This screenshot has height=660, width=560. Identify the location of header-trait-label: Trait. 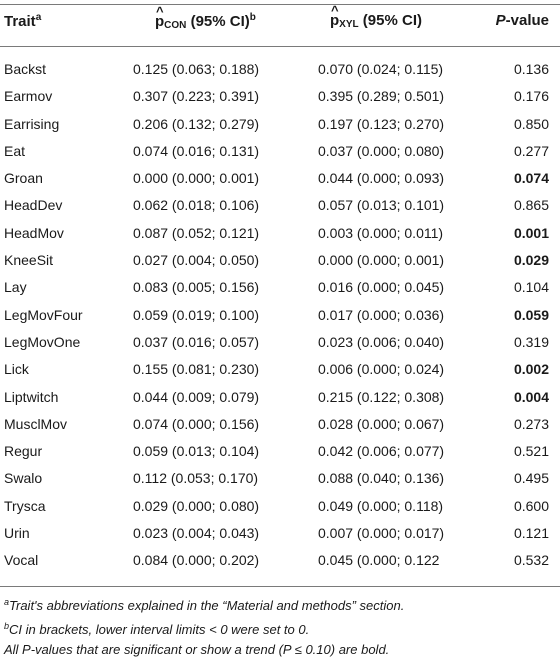
(20, 21).